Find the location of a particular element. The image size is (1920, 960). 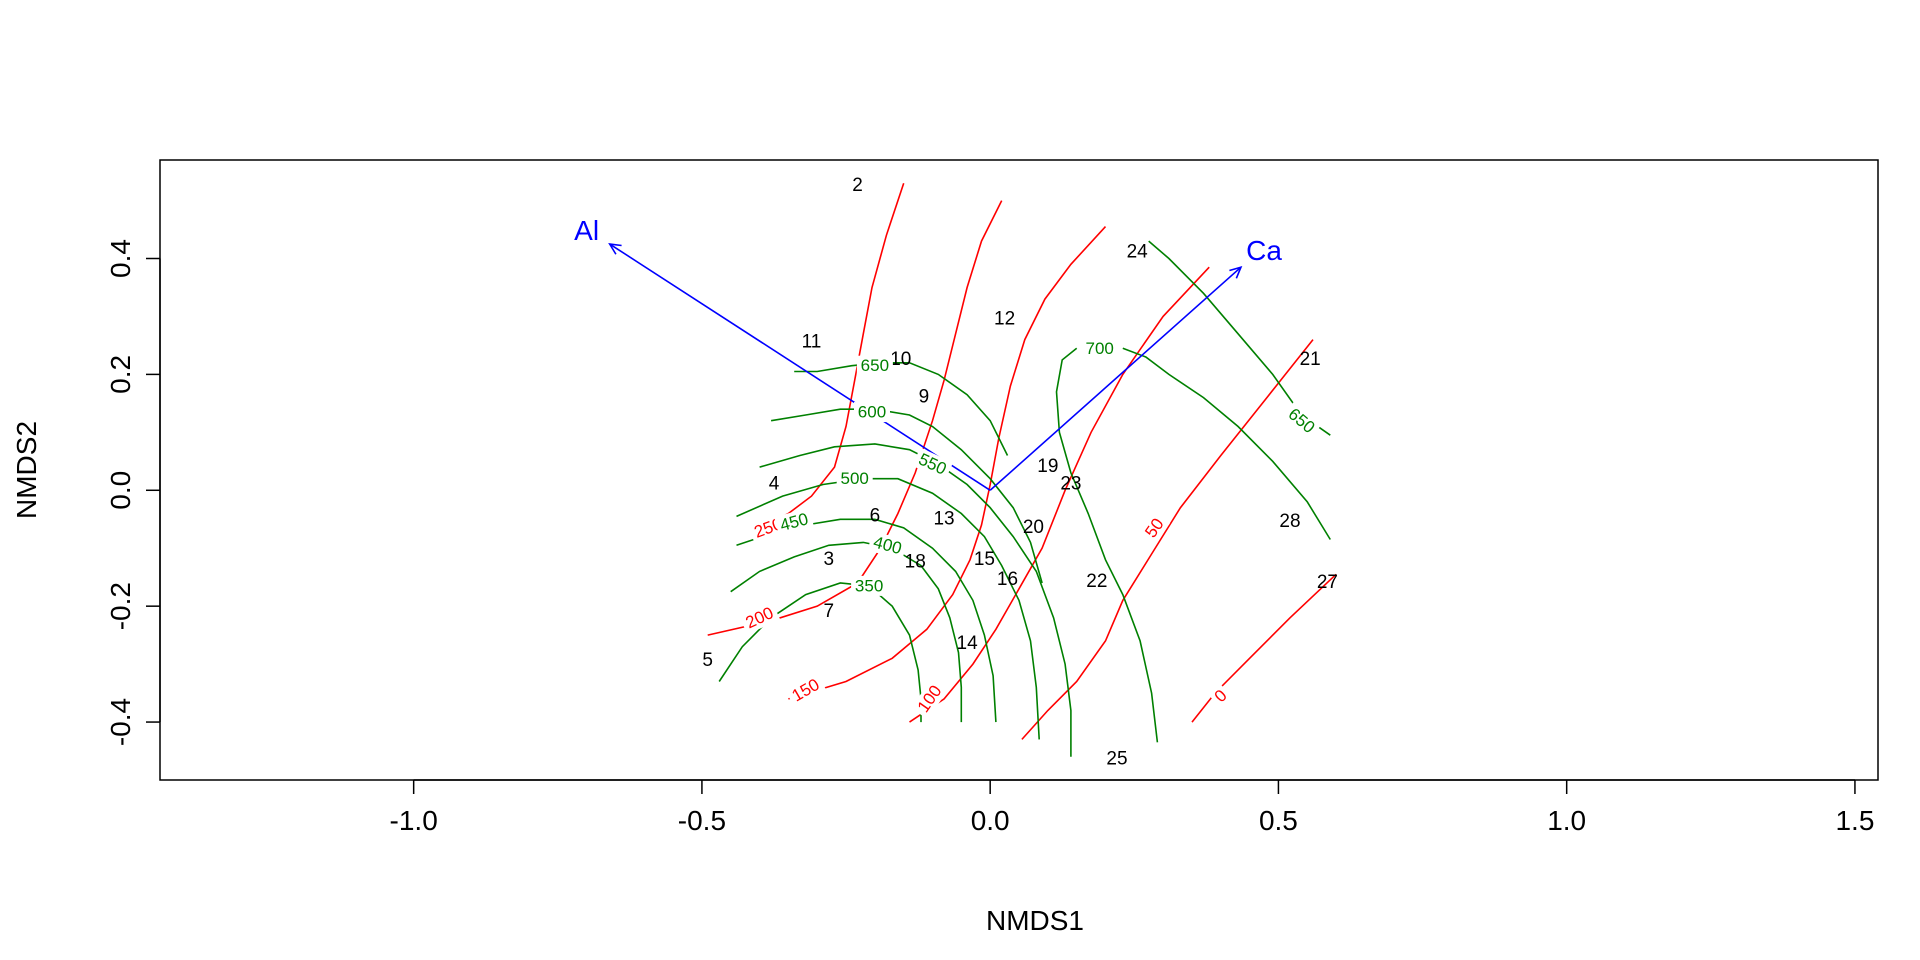

y-axis: -0.4 -0.2 0.0 0.2 0.4 is located at coordinates (133, 492).